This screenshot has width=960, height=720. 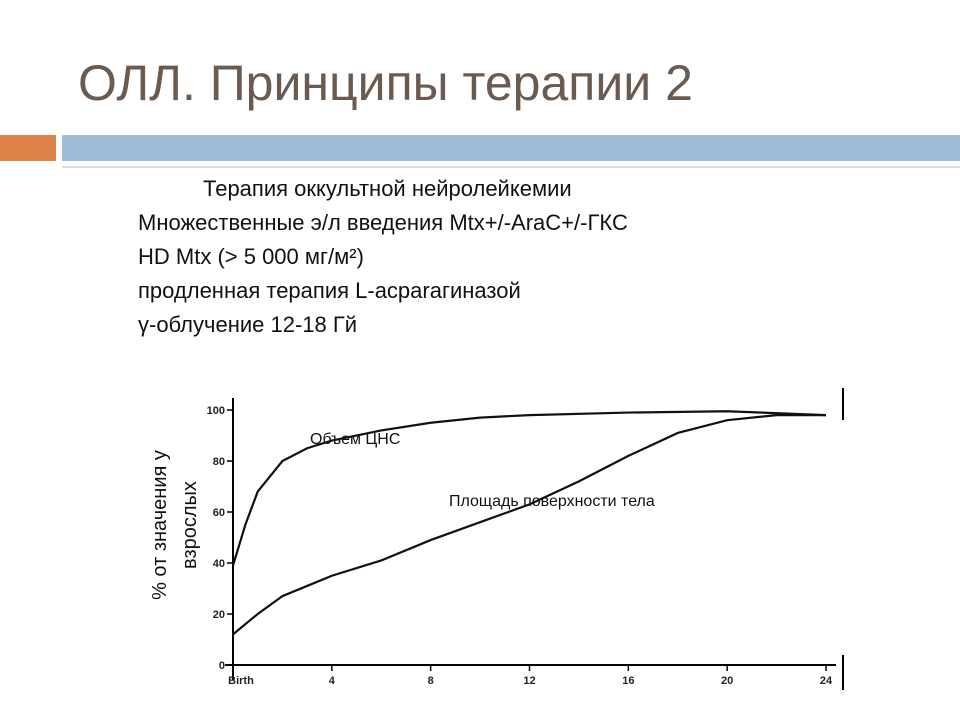 What do you see at coordinates (28, 148) in the screenshot?
I see `accent-bar` at bounding box center [28, 148].